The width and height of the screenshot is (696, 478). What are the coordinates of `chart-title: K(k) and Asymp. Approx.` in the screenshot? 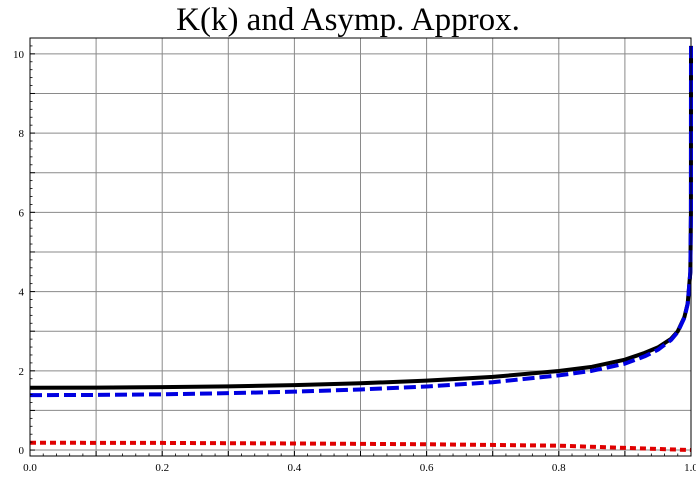 It's located at (348, 20).